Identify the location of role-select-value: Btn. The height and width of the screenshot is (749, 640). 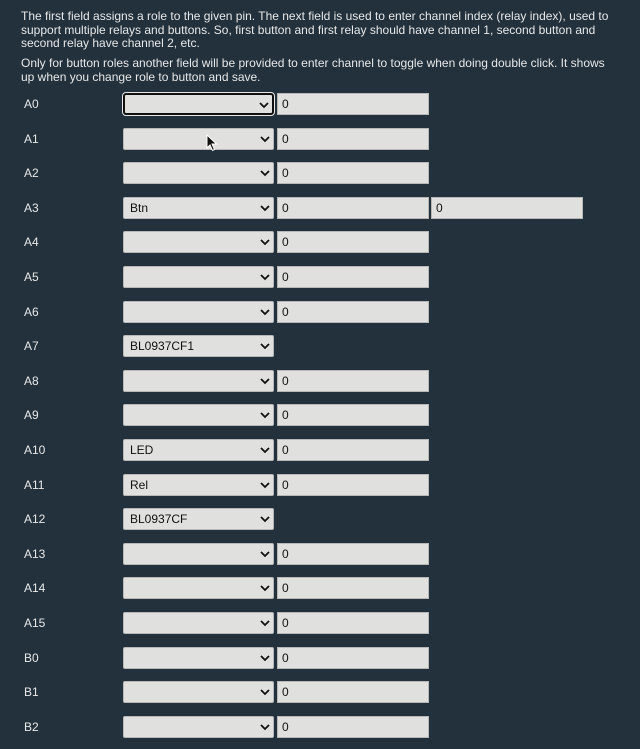
(139, 208).